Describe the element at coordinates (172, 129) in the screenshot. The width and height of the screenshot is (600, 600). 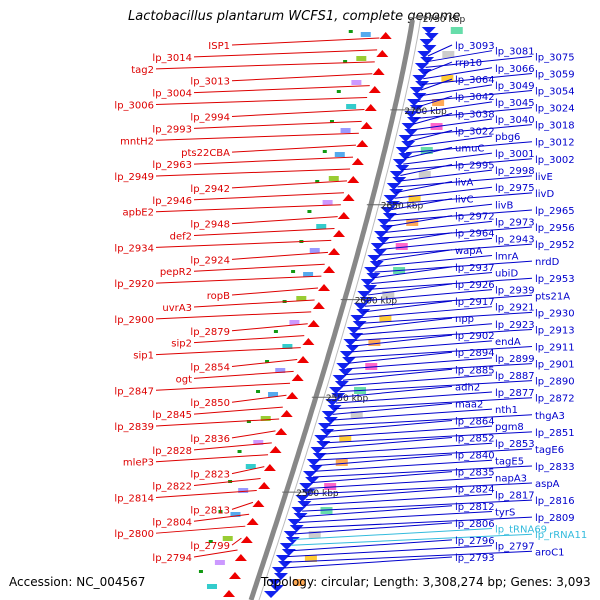
I see `gene-label: lp_2993` at that location.